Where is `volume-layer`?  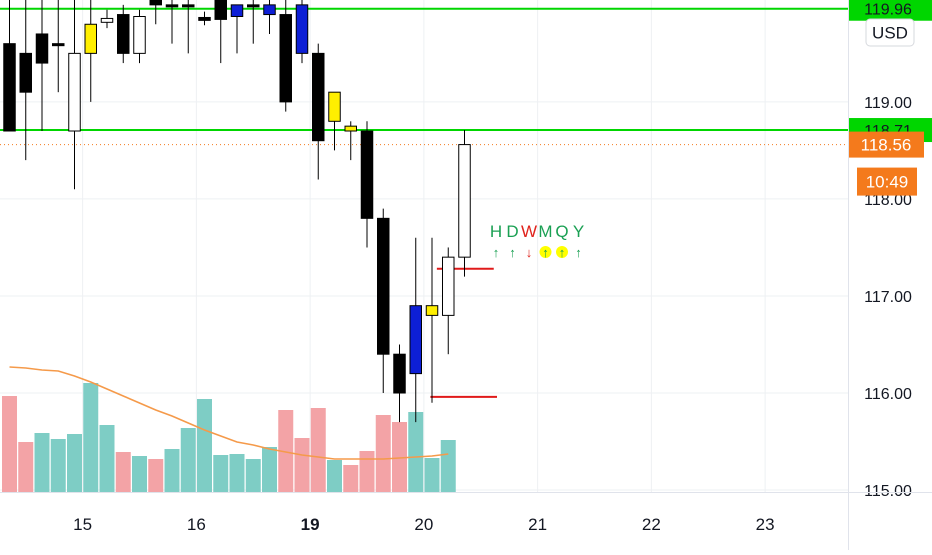 volume-layer is located at coordinates (229, 429).